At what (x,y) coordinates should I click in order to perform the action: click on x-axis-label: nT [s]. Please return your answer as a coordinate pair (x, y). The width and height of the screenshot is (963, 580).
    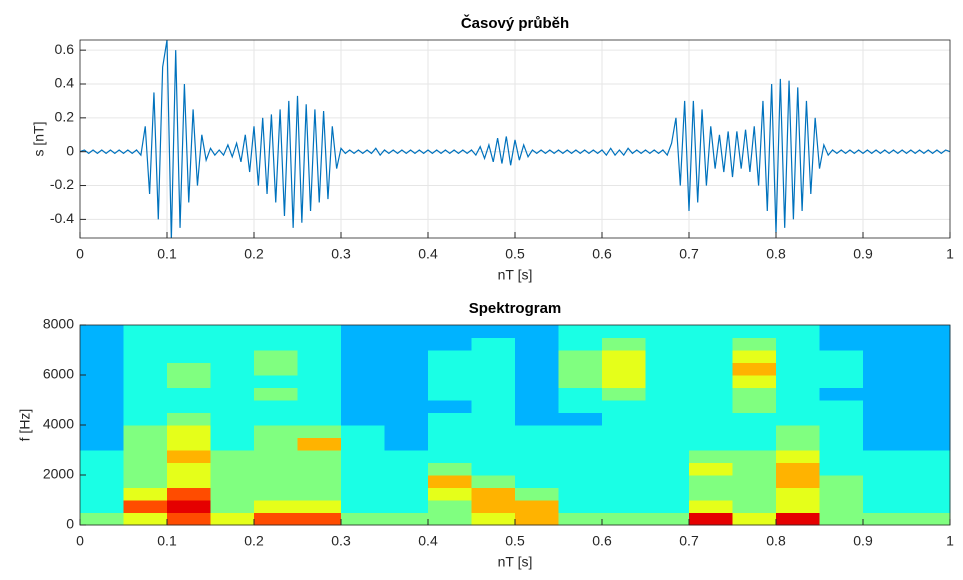
    Looking at the image, I should click on (515, 275).